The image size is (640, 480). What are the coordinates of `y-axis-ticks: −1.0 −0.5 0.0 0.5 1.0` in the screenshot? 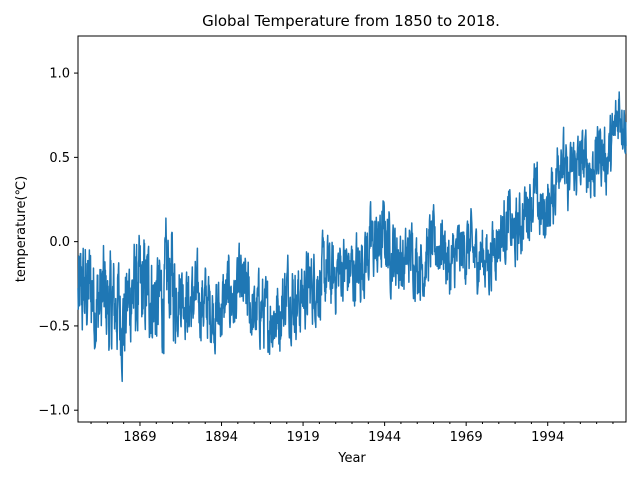 It's located at (58, 243).